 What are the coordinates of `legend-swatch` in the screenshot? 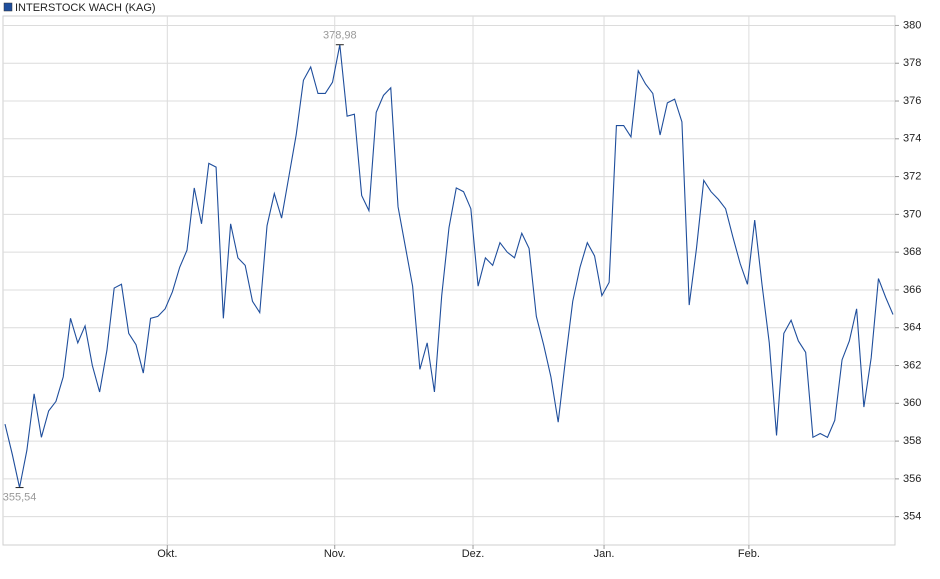 It's located at (8, 7).